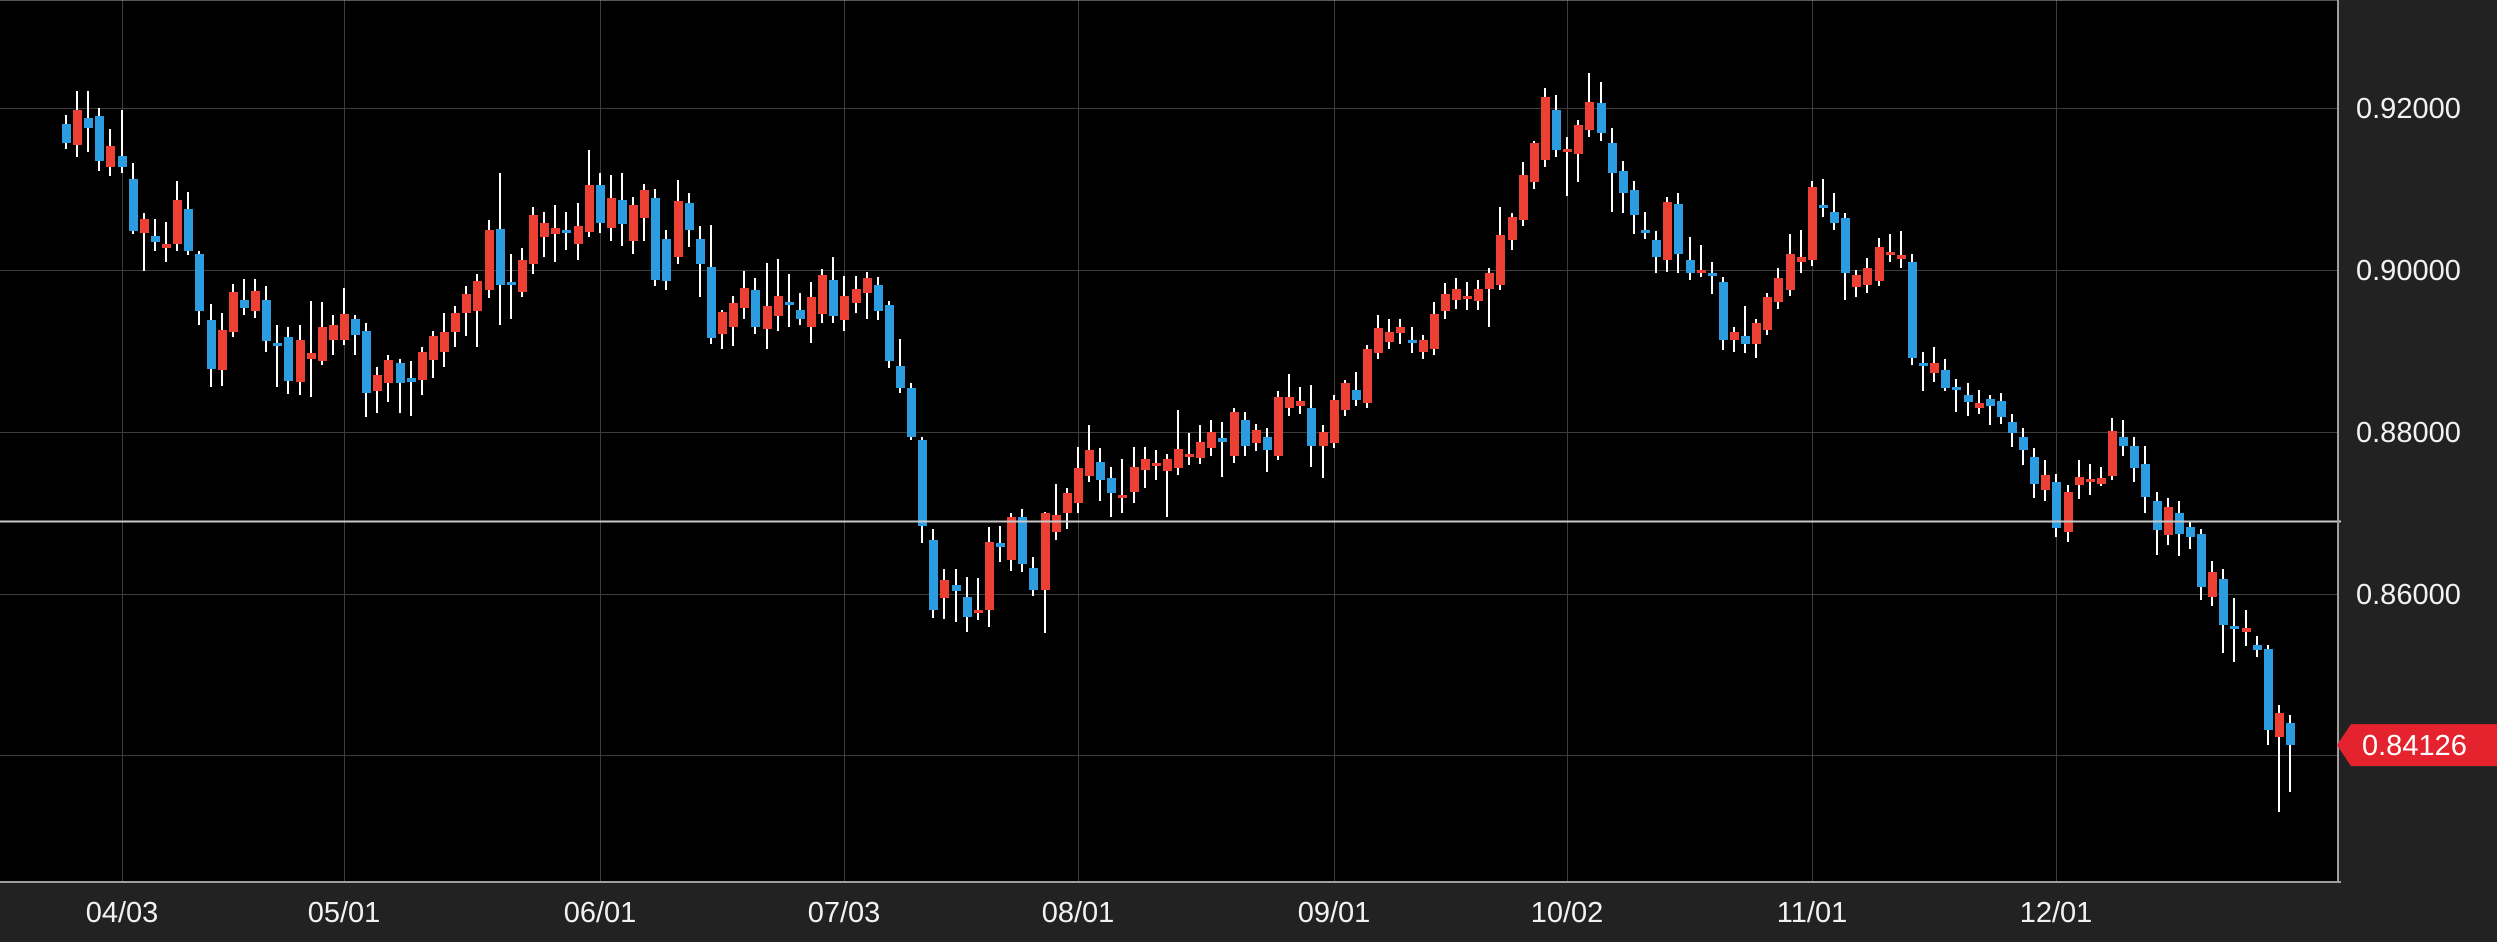  What do you see at coordinates (844, 913) in the screenshot?
I see `time-axis-label: 07/03` at bounding box center [844, 913].